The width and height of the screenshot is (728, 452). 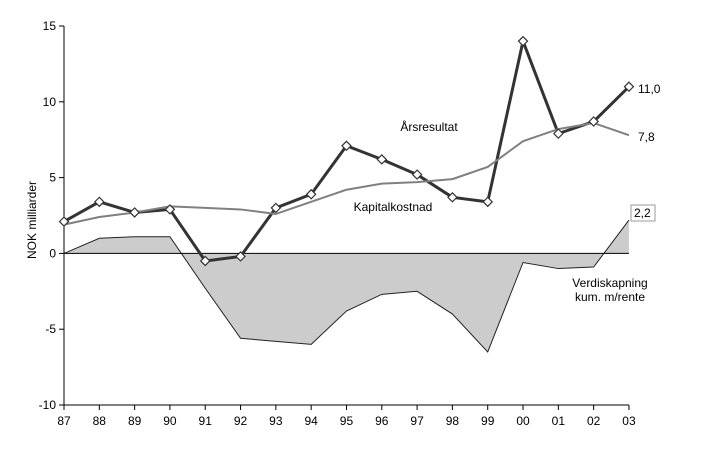 I want to click on x-tick-label: 03, so click(x=629, y=421).